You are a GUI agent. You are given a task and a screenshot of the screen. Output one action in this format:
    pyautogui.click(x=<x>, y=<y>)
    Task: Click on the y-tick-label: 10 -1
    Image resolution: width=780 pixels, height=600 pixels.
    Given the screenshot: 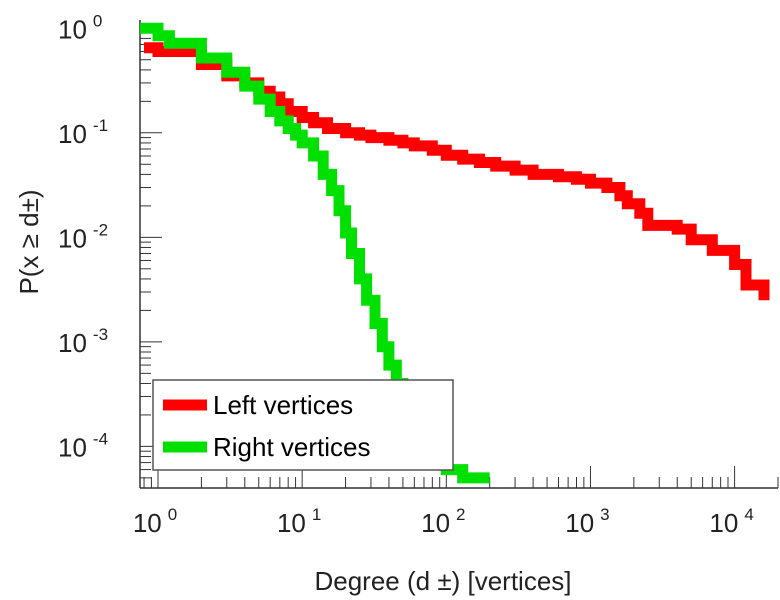 What is the action you would take?
    pyautogui.click(x=83, y=132)
    